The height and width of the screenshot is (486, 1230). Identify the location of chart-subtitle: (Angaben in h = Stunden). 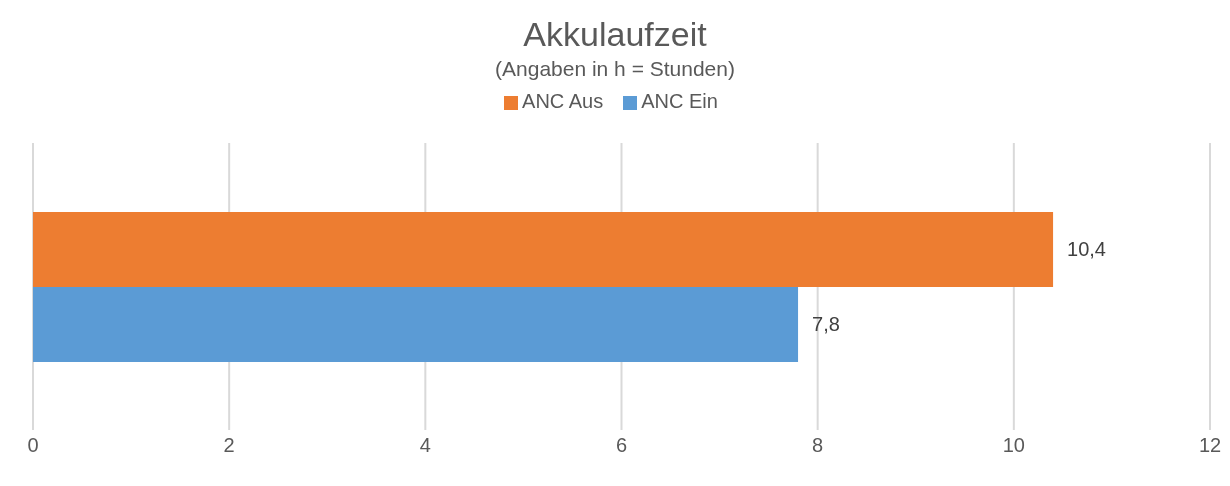
(615, 69).